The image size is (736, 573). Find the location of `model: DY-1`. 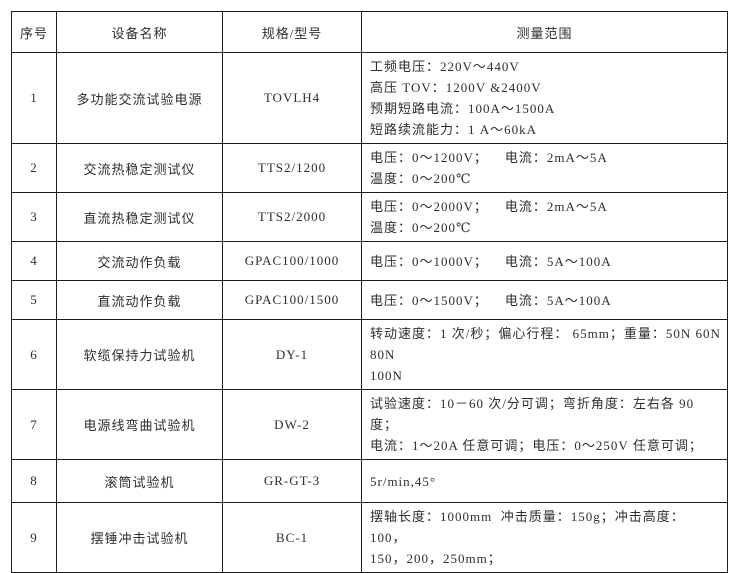

model: DY-1 is located at coordinates (292, 354).